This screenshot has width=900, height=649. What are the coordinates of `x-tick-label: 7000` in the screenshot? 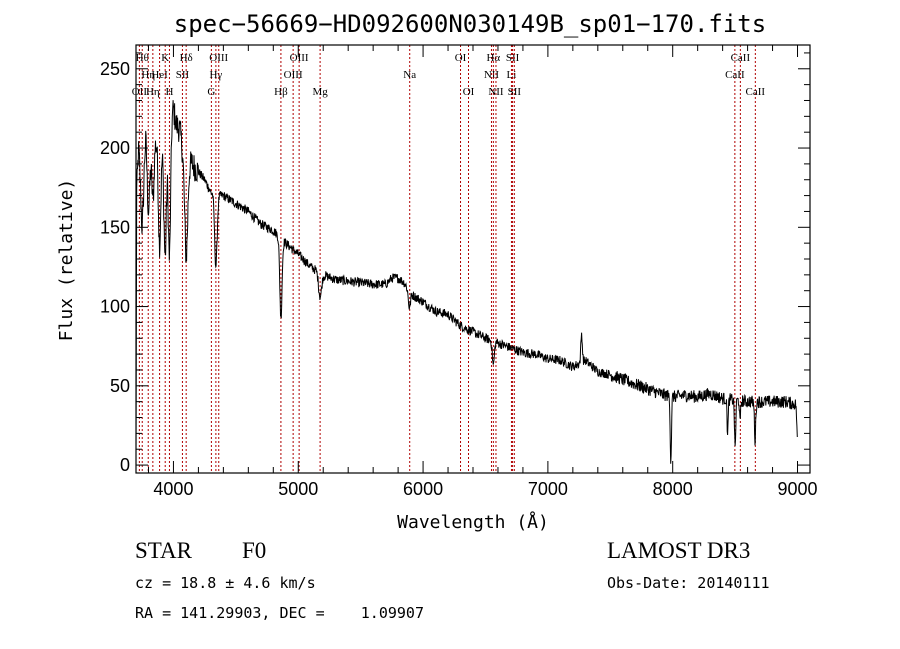 It's located at (548, 489).